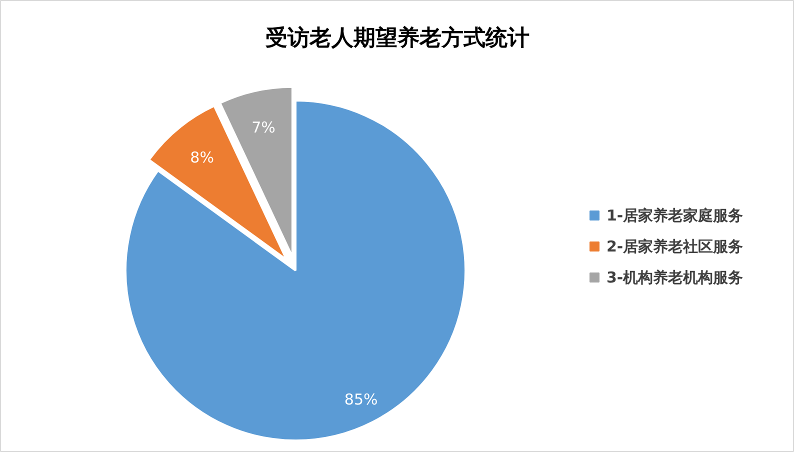 The image size is (794, 452). What do you see at coordinates (398, 38) in the screenshot?
I see `chart-title: 受访老人期望养老方式统计` at bounding box center [398, 38].